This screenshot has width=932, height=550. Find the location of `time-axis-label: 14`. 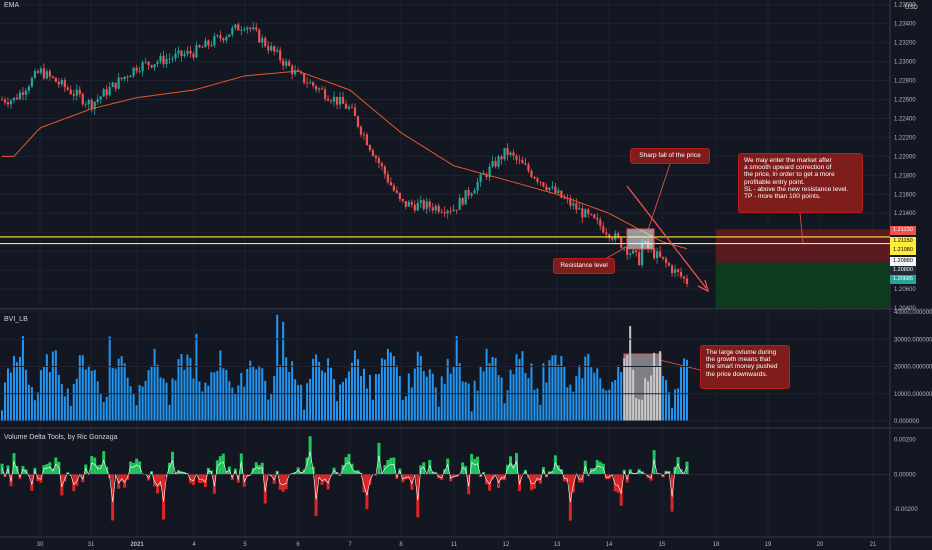

time-axis-label: 14 is located at coordinates (609, 545).